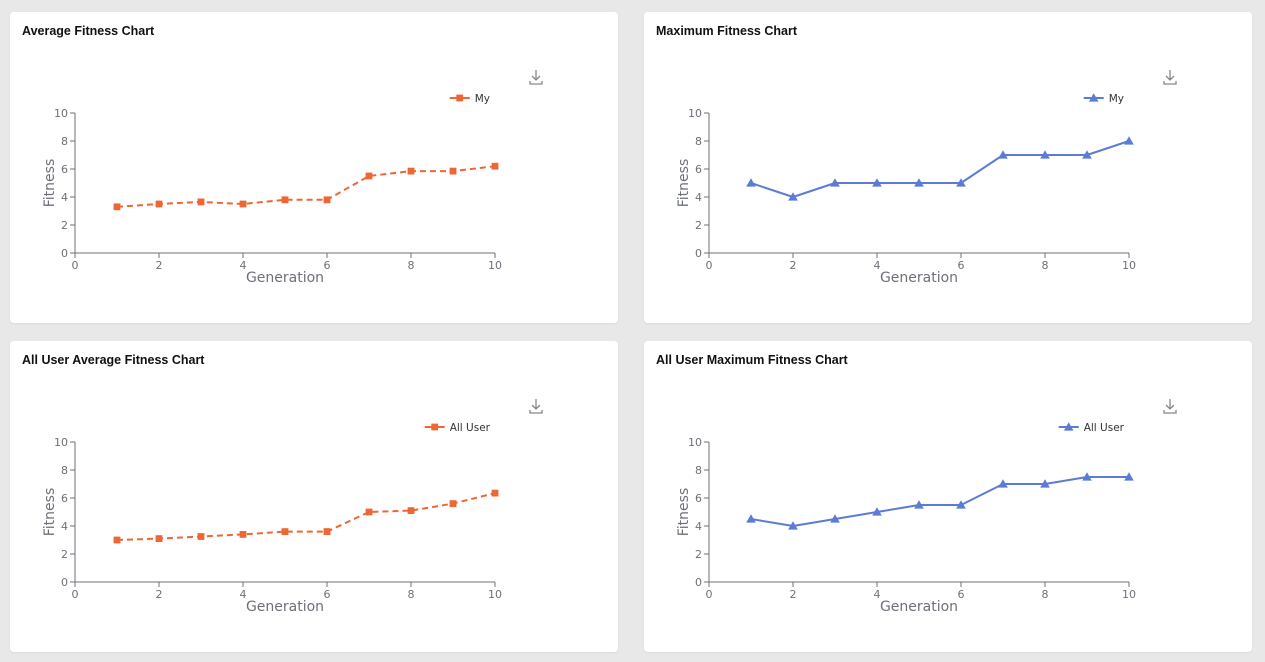 The height and width of the screenshot is (662, 1265). Describe the element at coordinates (752, 360) in the screenshot. I see `chart-title: All User Maximum Fitness Chart` at that location.